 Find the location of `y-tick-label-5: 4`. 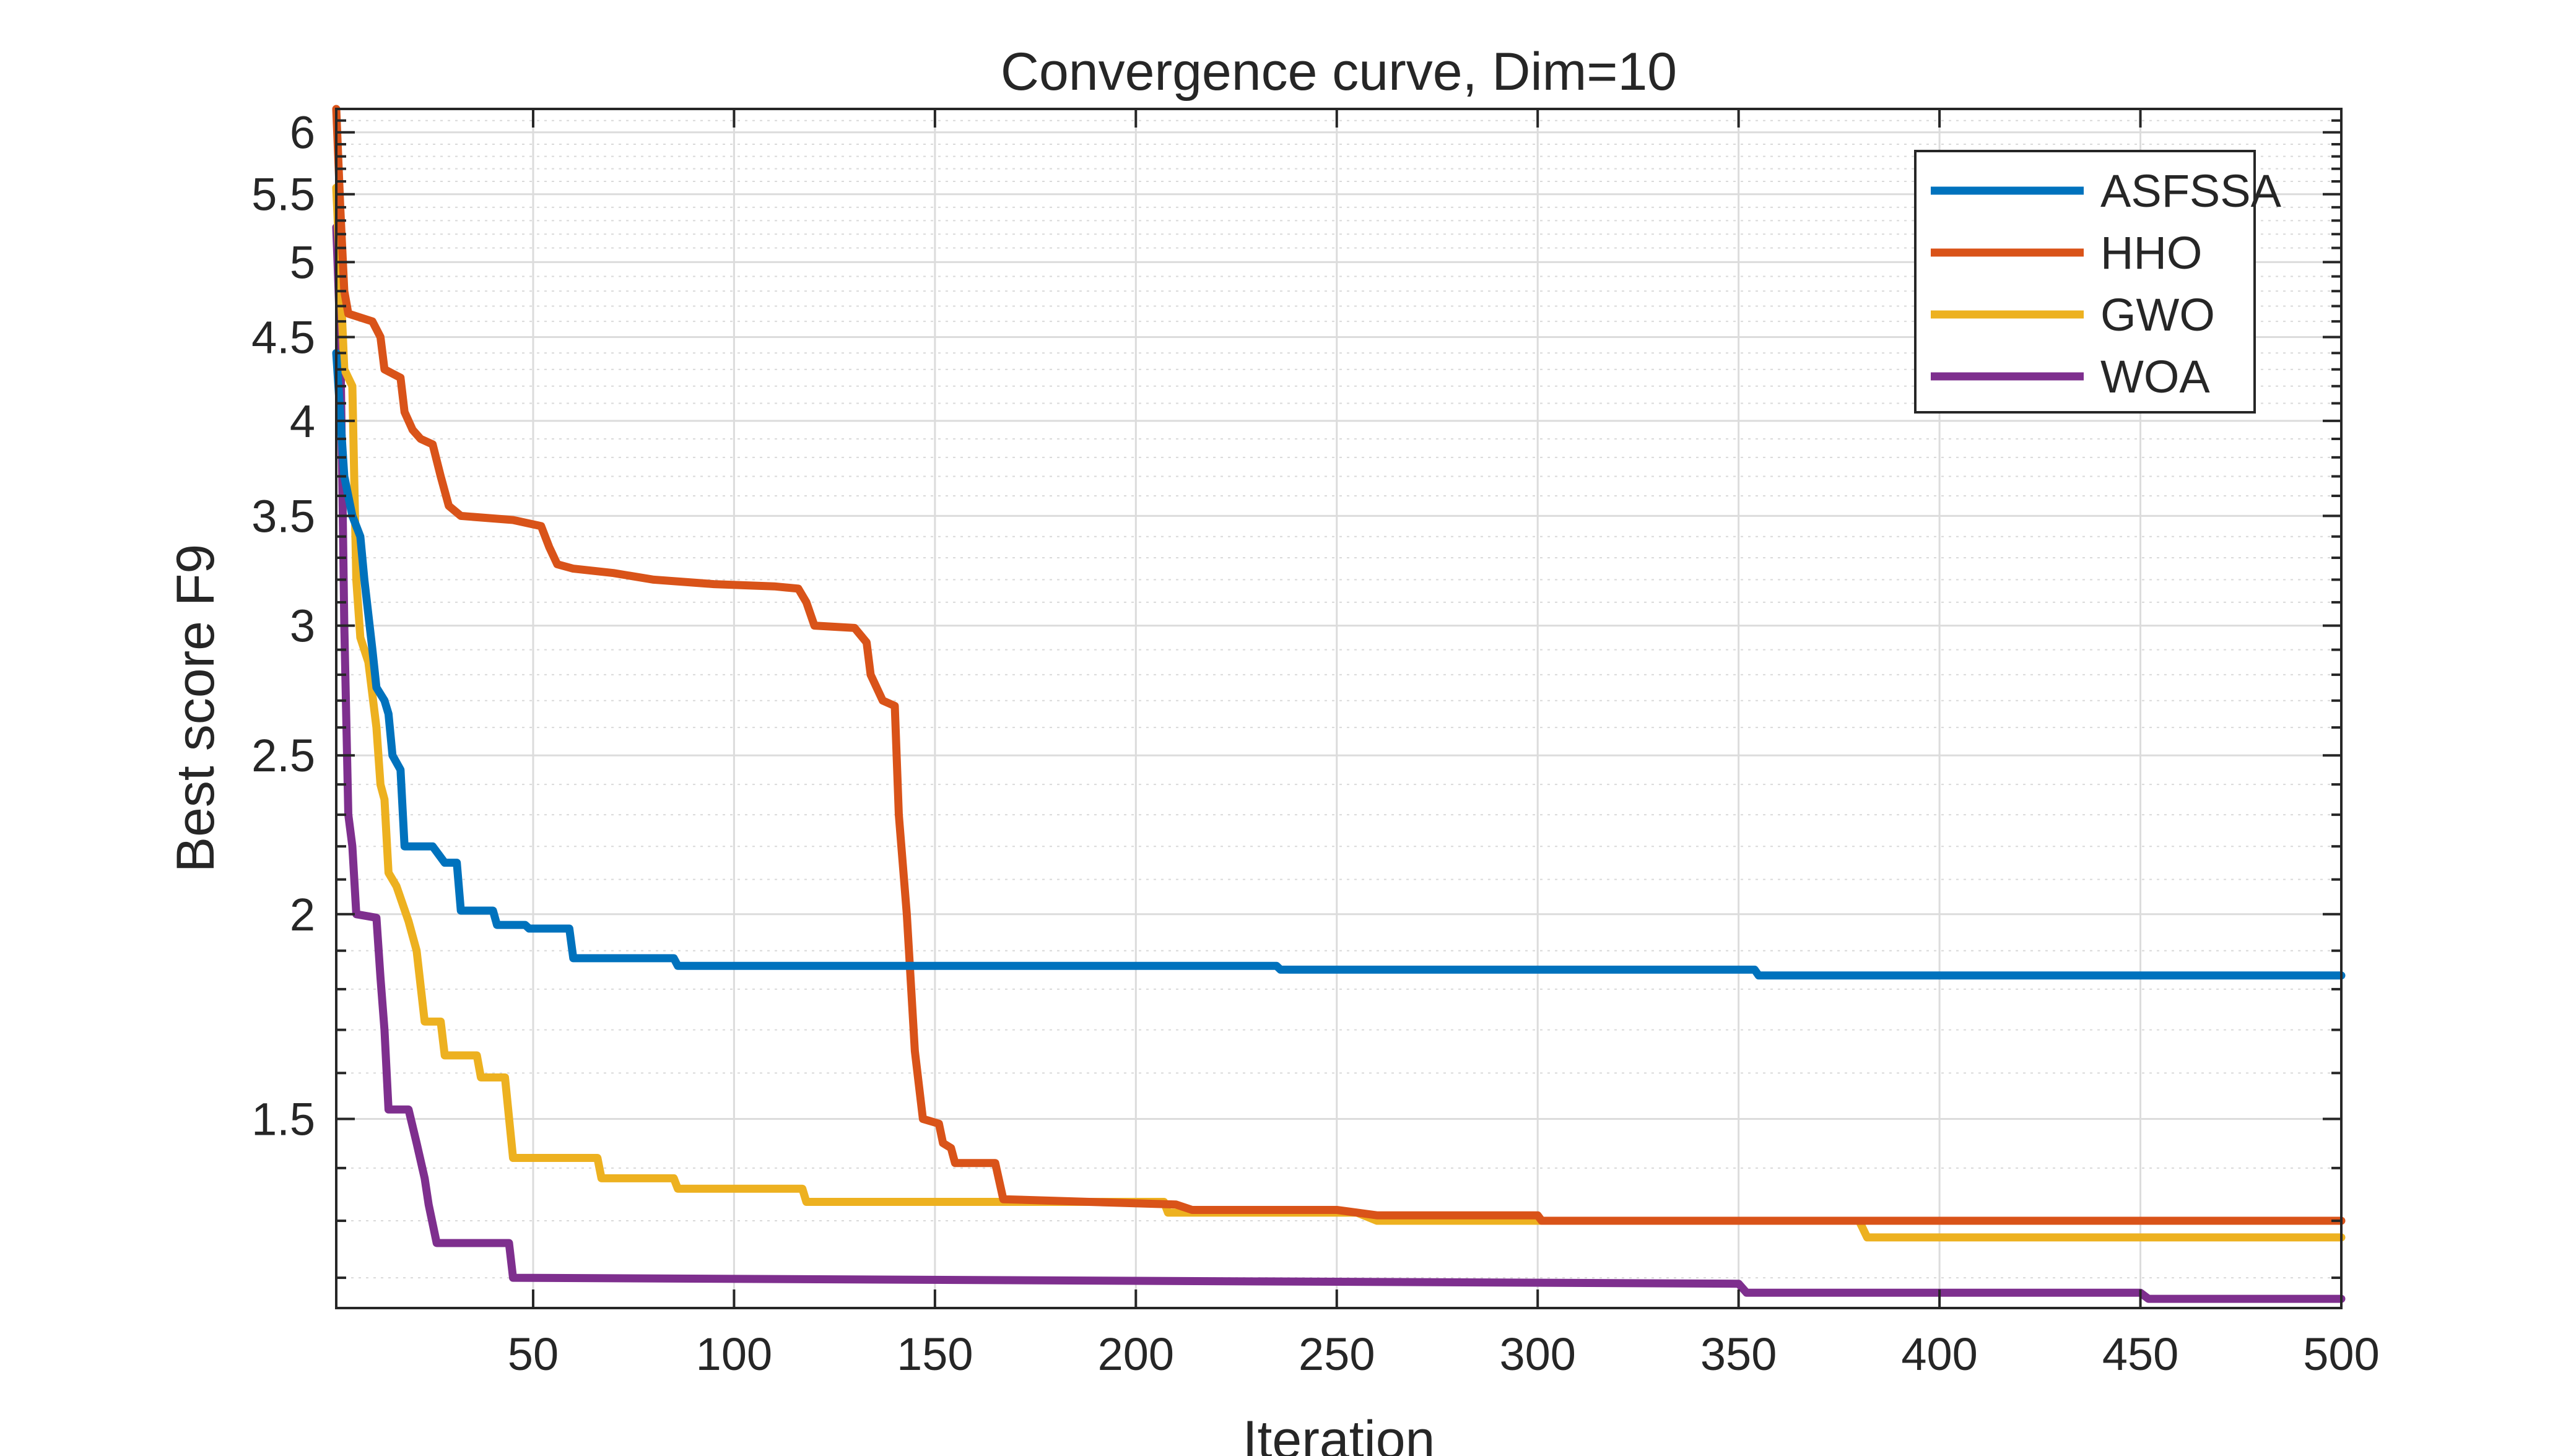

y-tick-label-5: 4 is located at coordinates (302, 421).